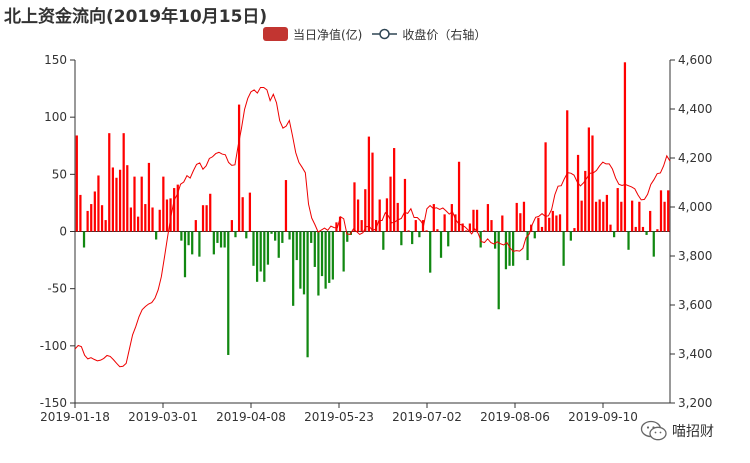  I want to click on x-tick-label: 2019-01-18, so click(75, 417).